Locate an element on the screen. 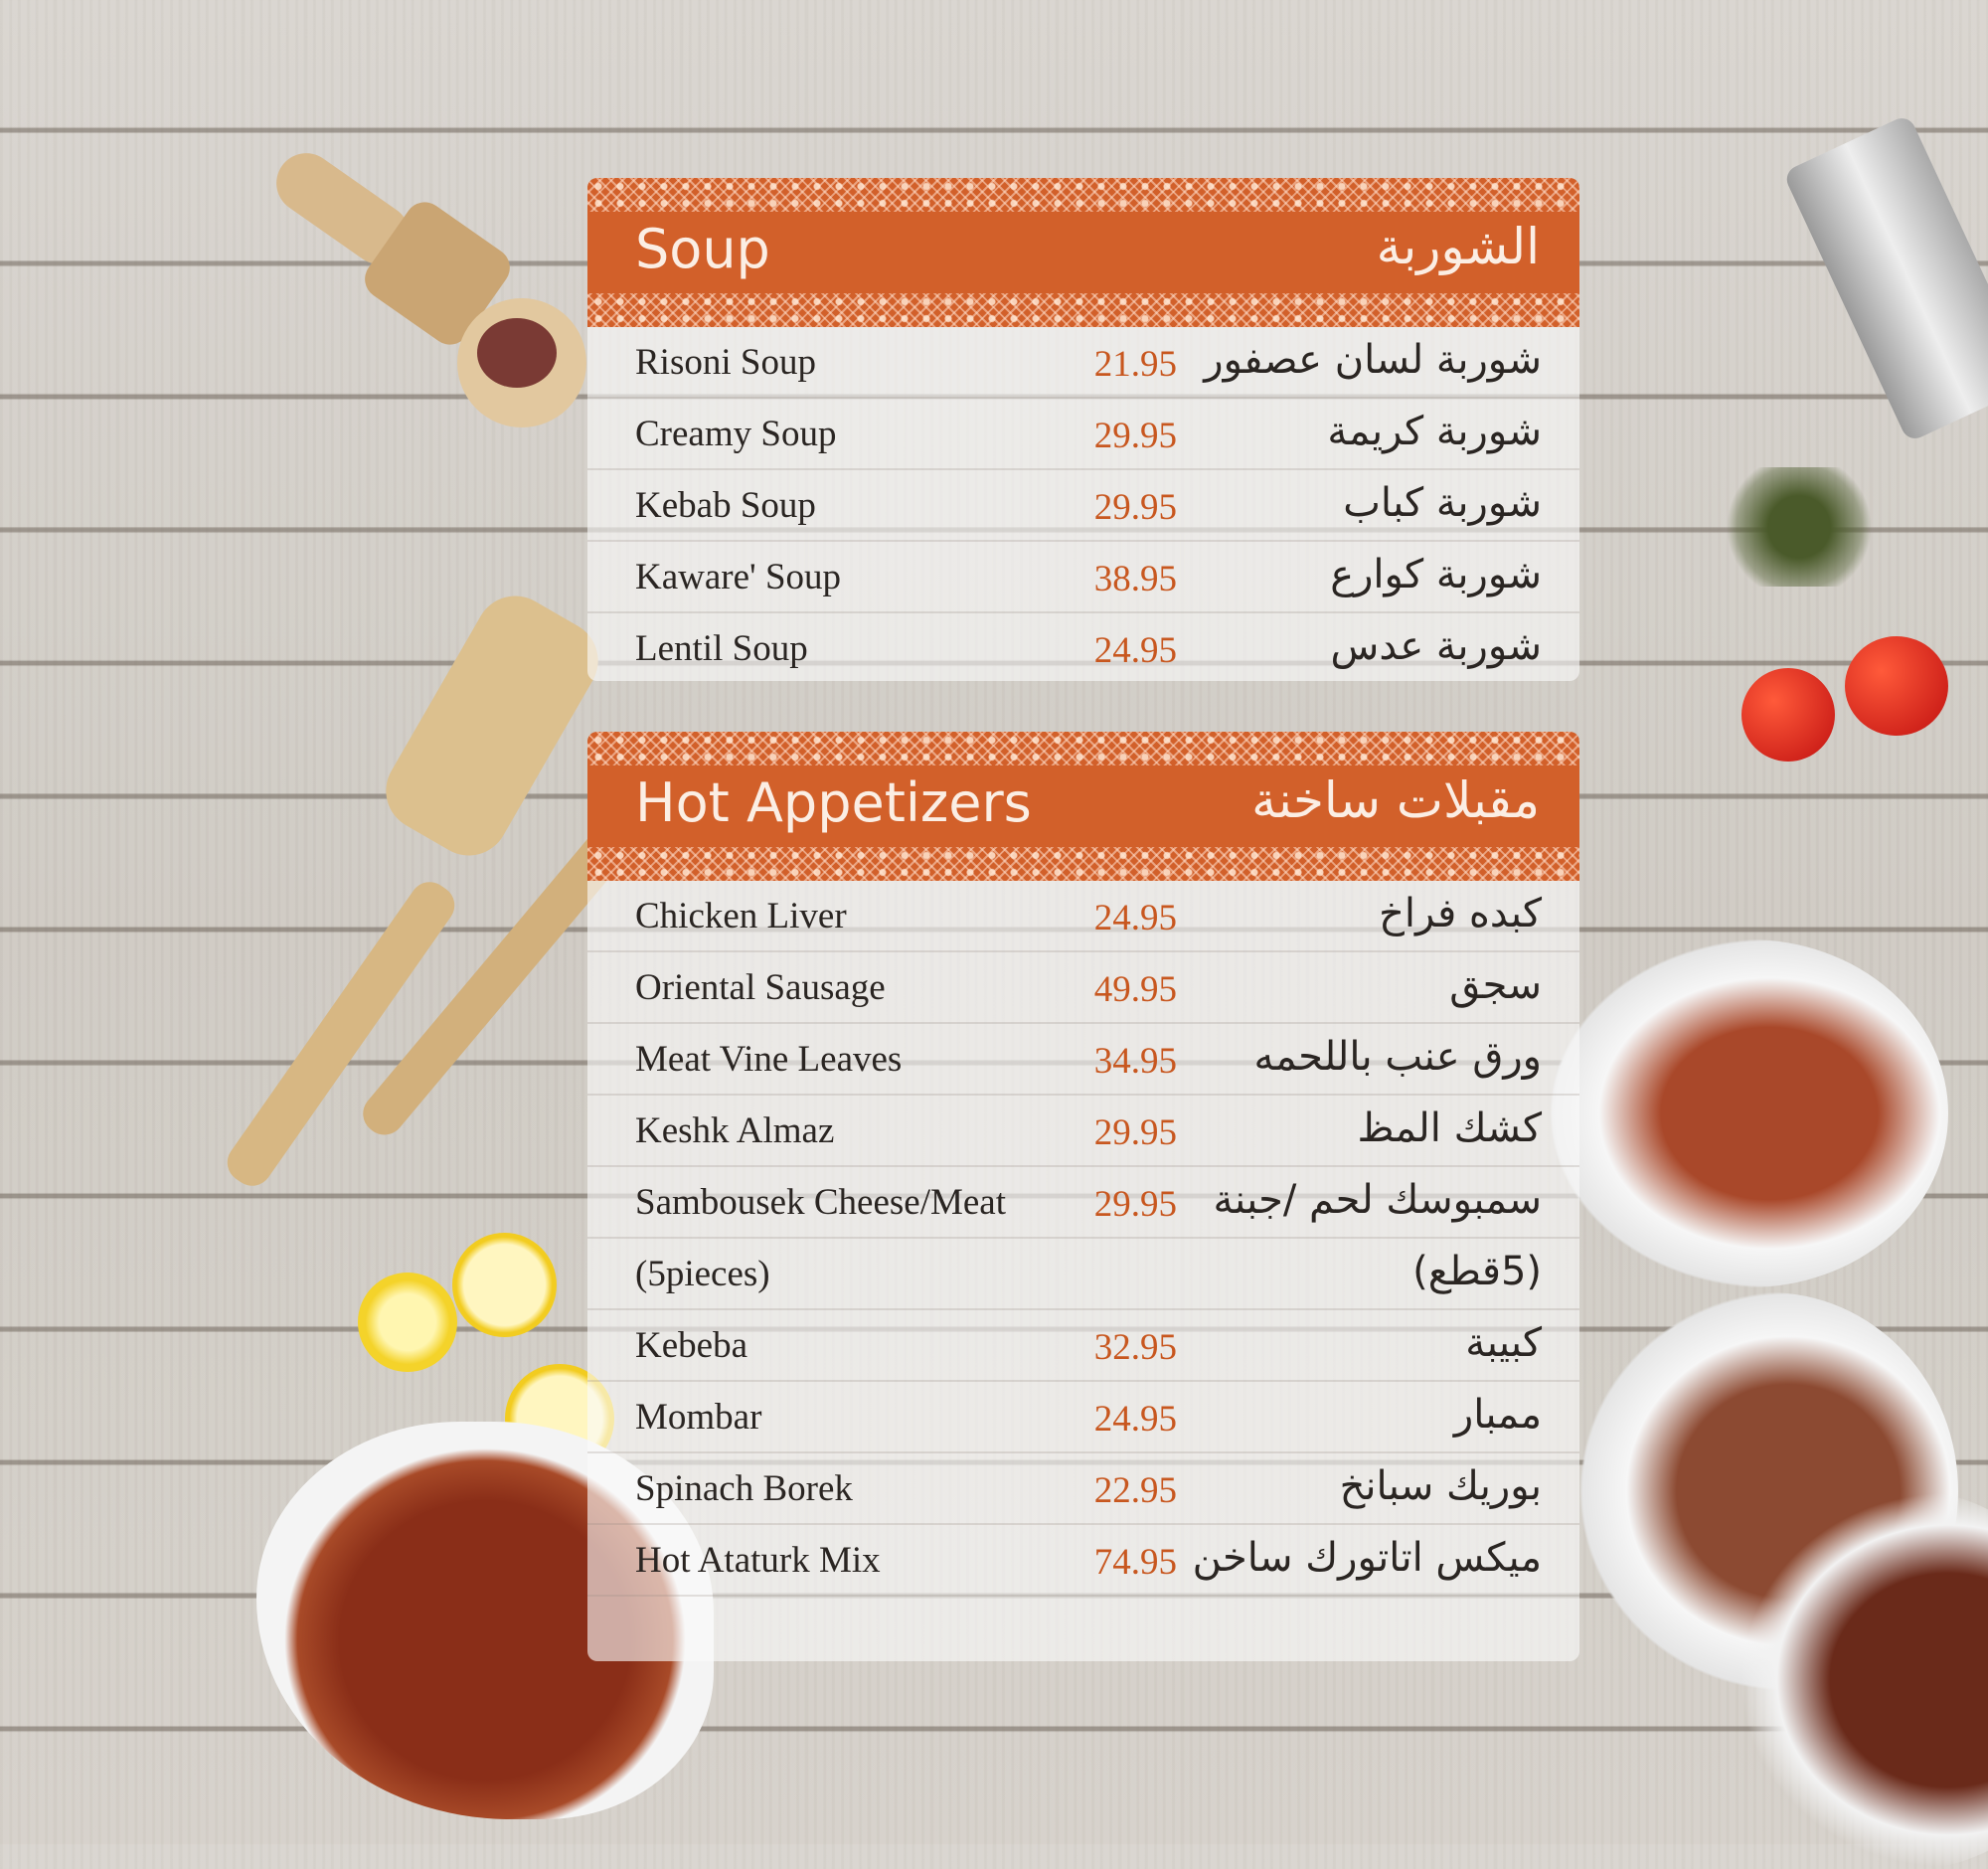 This screenshot has width=1988, height=1869. item-price: 22.95 is located at coordinates (1135, 1490).